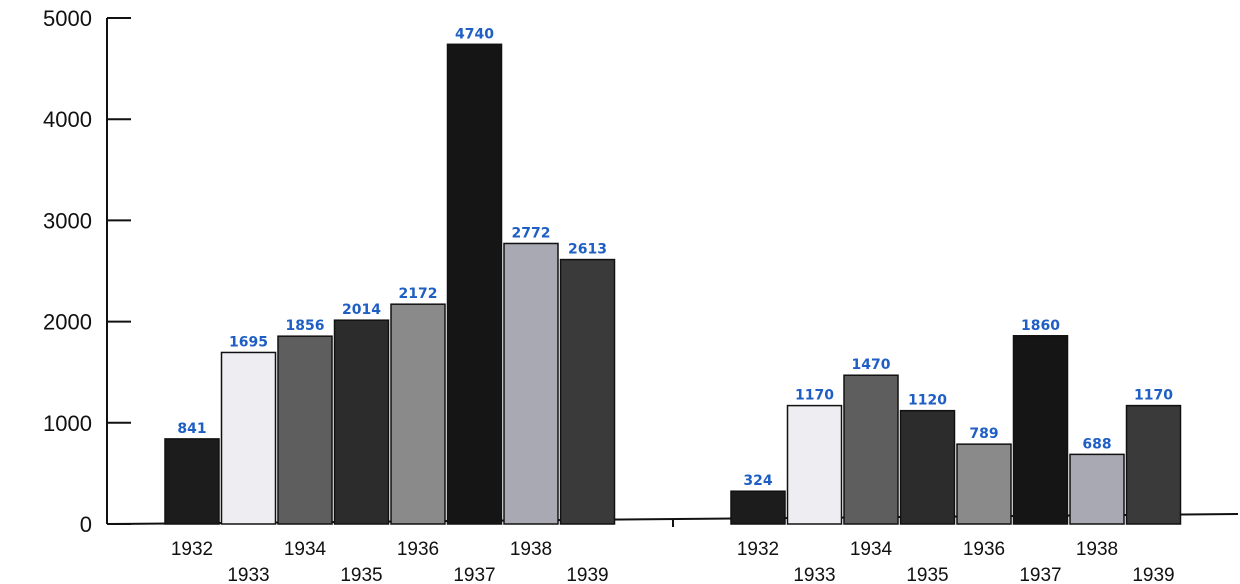 The image size is (1240, 584). I want to click on value-label: 2172, so click(418, 294).